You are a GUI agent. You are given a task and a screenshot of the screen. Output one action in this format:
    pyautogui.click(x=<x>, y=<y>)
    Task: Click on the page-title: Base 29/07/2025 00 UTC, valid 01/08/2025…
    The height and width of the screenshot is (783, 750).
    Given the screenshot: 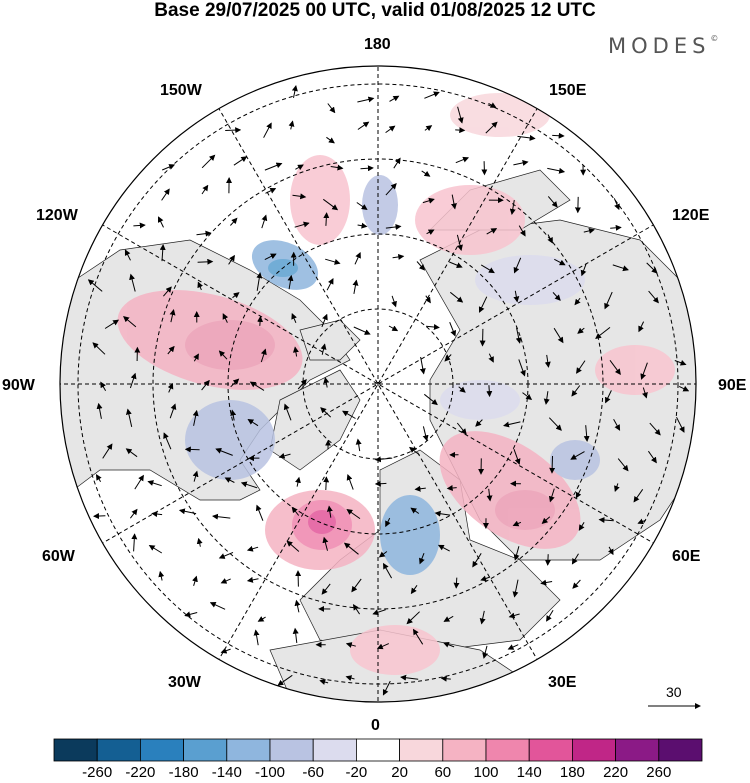 What is the action you would take?
    pyautogui.click(x=375, y=10)
    